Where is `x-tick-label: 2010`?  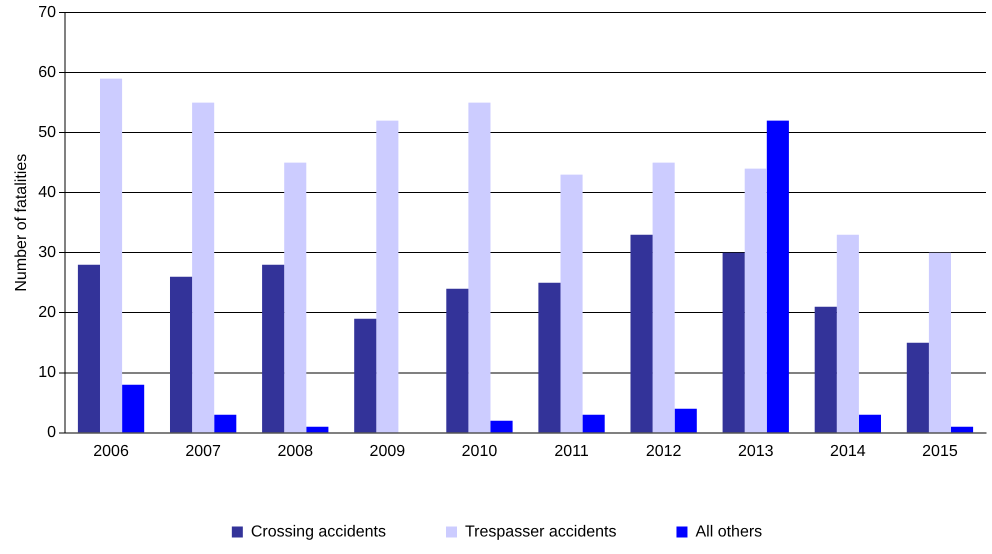
x-tick-label: 2010 is located at coordinates (480, 451).